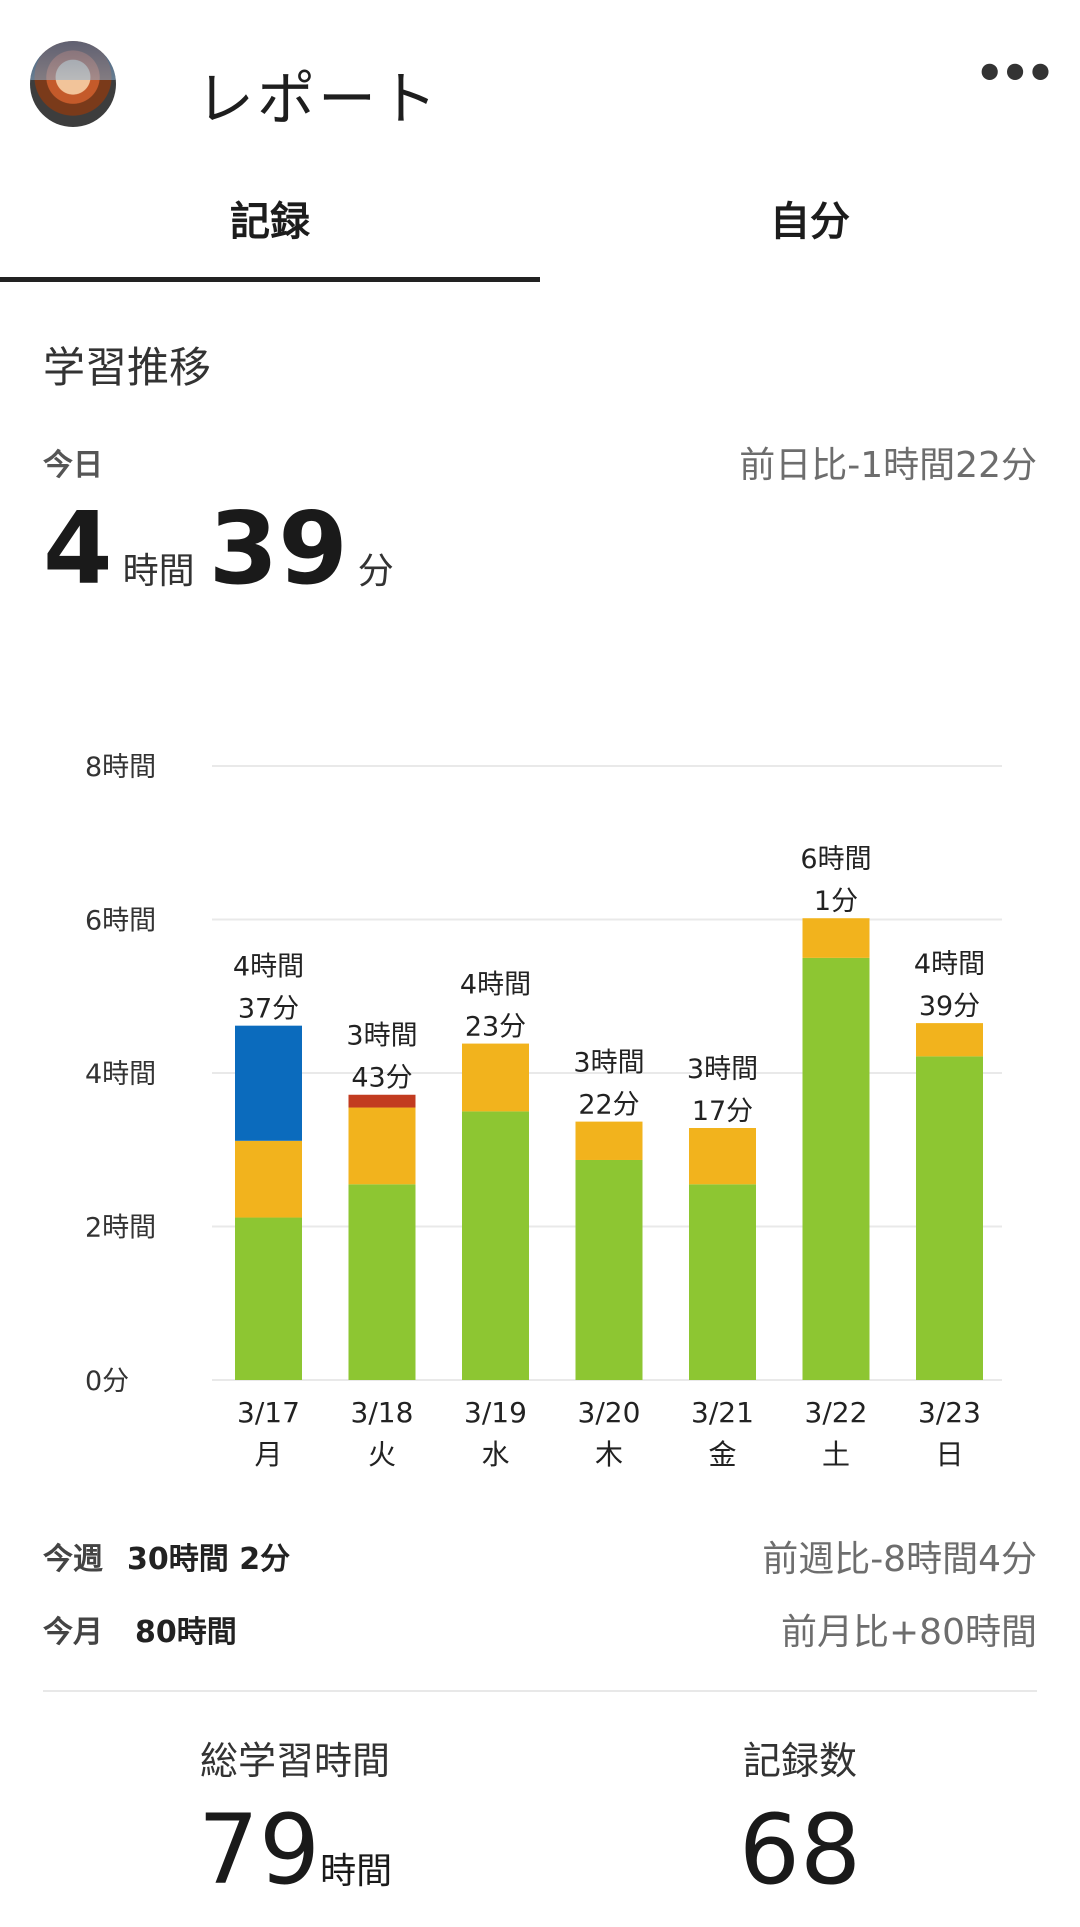 The image size is (1080, 1927). What do you see at coordinates (78, 548) in the screenshot?
I see `today-hours: 4` at bounding box center [78, 548].